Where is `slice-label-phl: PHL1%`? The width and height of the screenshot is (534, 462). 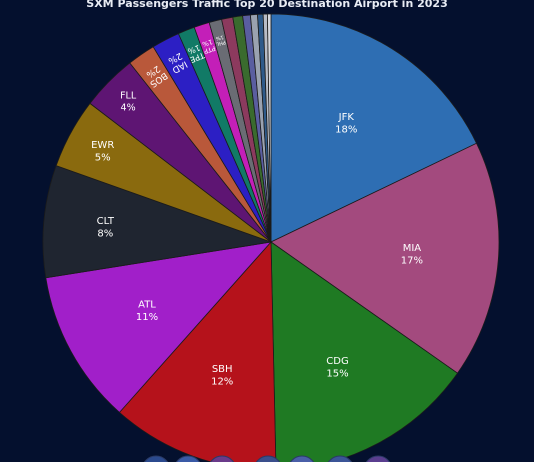
slice-label-phl: PHL1% is located at coordinates (220, 40).